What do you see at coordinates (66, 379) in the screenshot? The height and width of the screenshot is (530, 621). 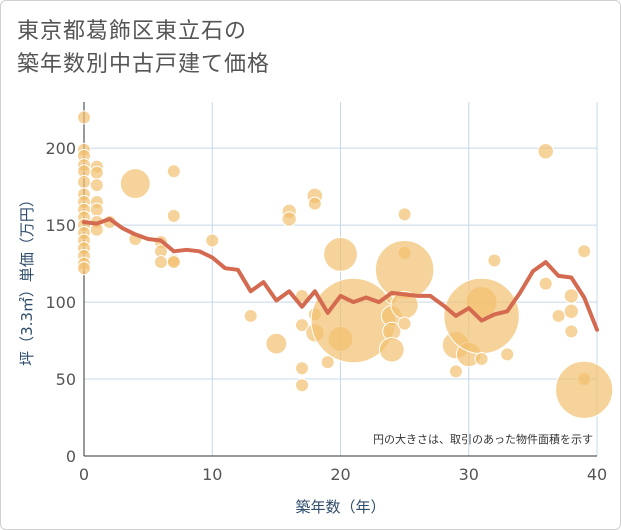 I see `y-tick-label: 50` at bounding box center [66, 379].